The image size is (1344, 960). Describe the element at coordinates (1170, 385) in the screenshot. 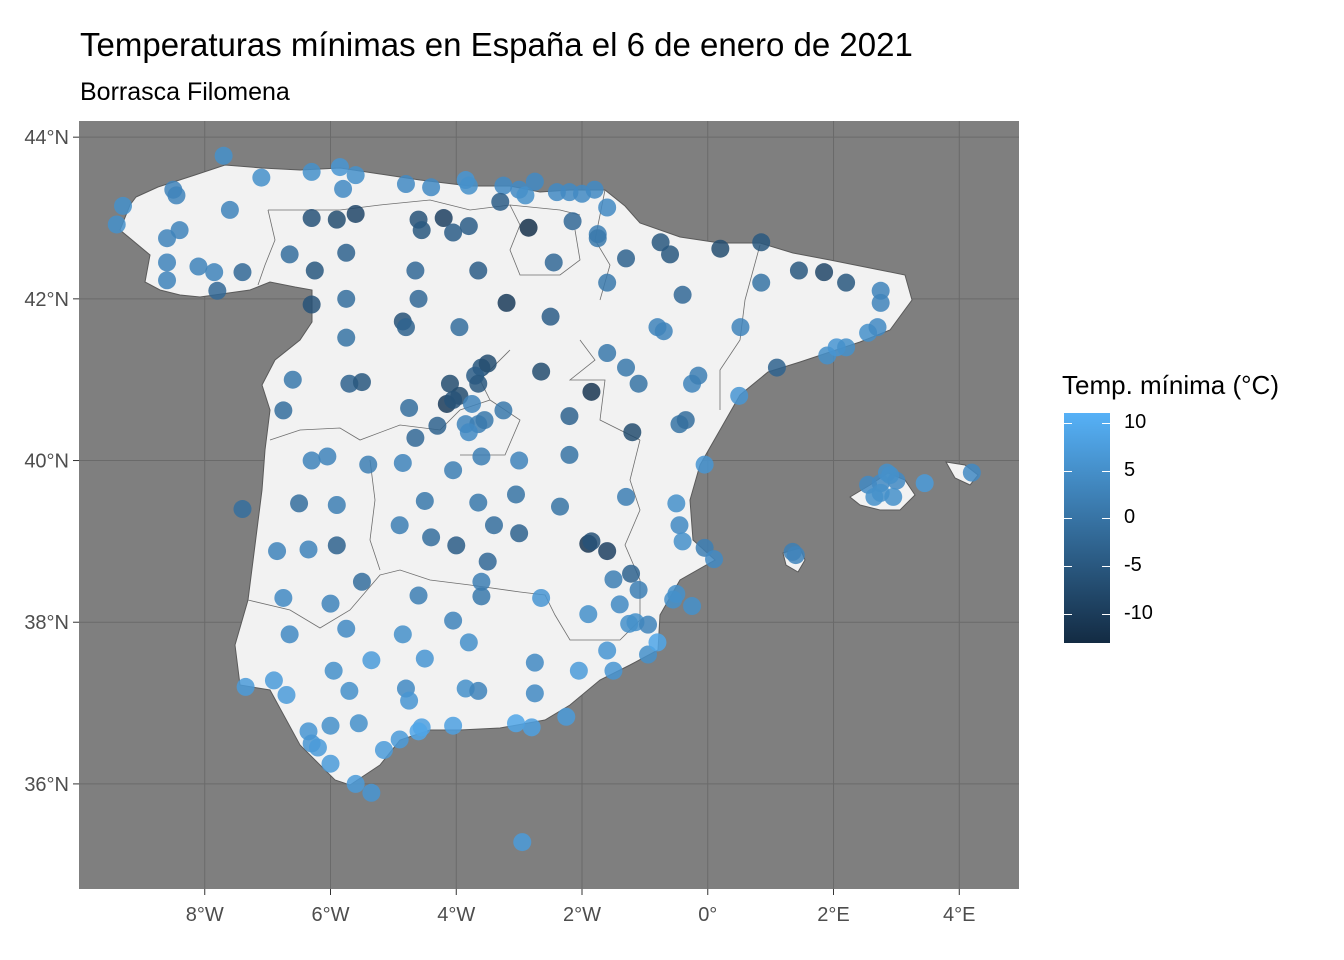

I see `legend-title: Temp. mínima (°C)` at that location.